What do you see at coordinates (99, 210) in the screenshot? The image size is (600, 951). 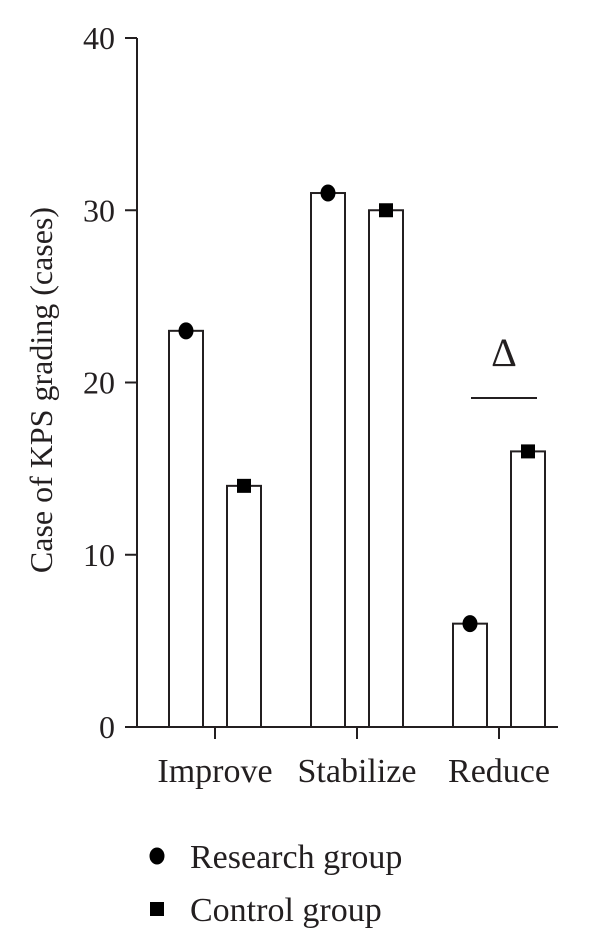 I see `y-tick-label: 30` at bounding box center [99, 210].